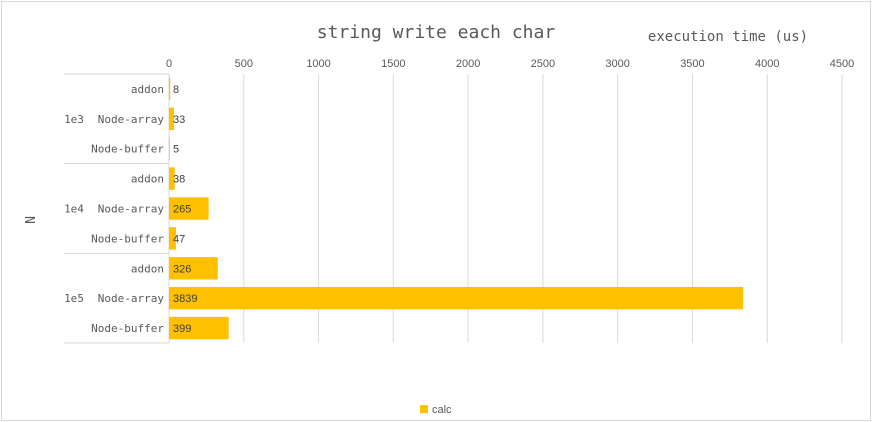  I want to click on legend-label-calc: calc, so click(442, 410).